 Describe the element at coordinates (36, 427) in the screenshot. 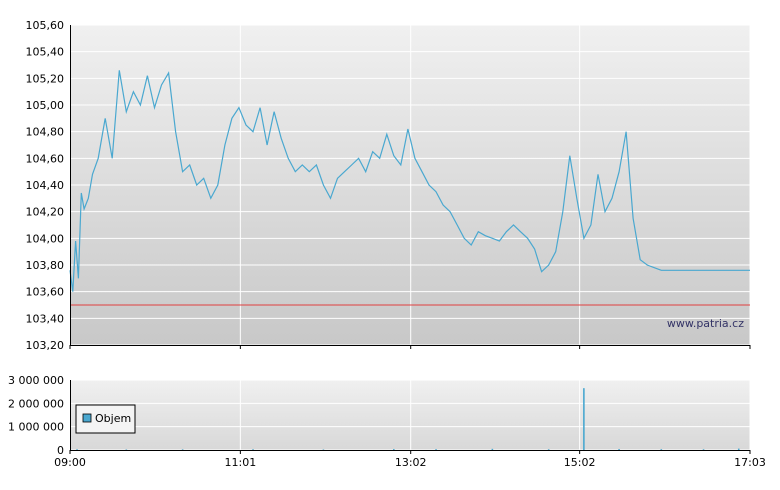

I see `volume-y-tick-label: 1 000 000` at that location.